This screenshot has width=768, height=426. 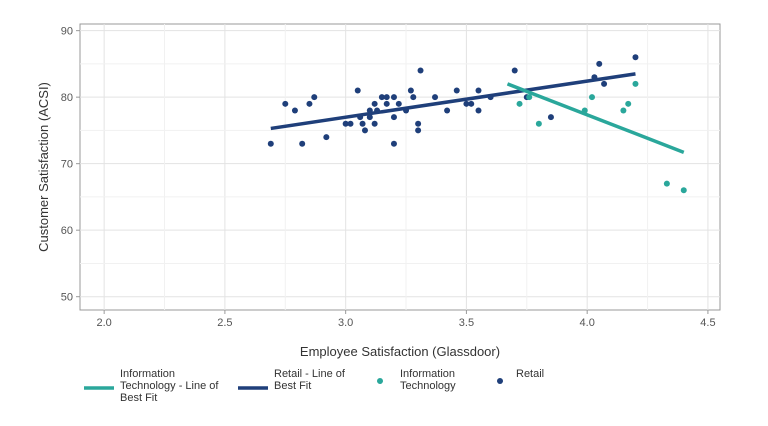 What do you see at coordinates (67, 32) in the screenshot?
I see `y-tick-label: 90` at bounding box center [67, 32].